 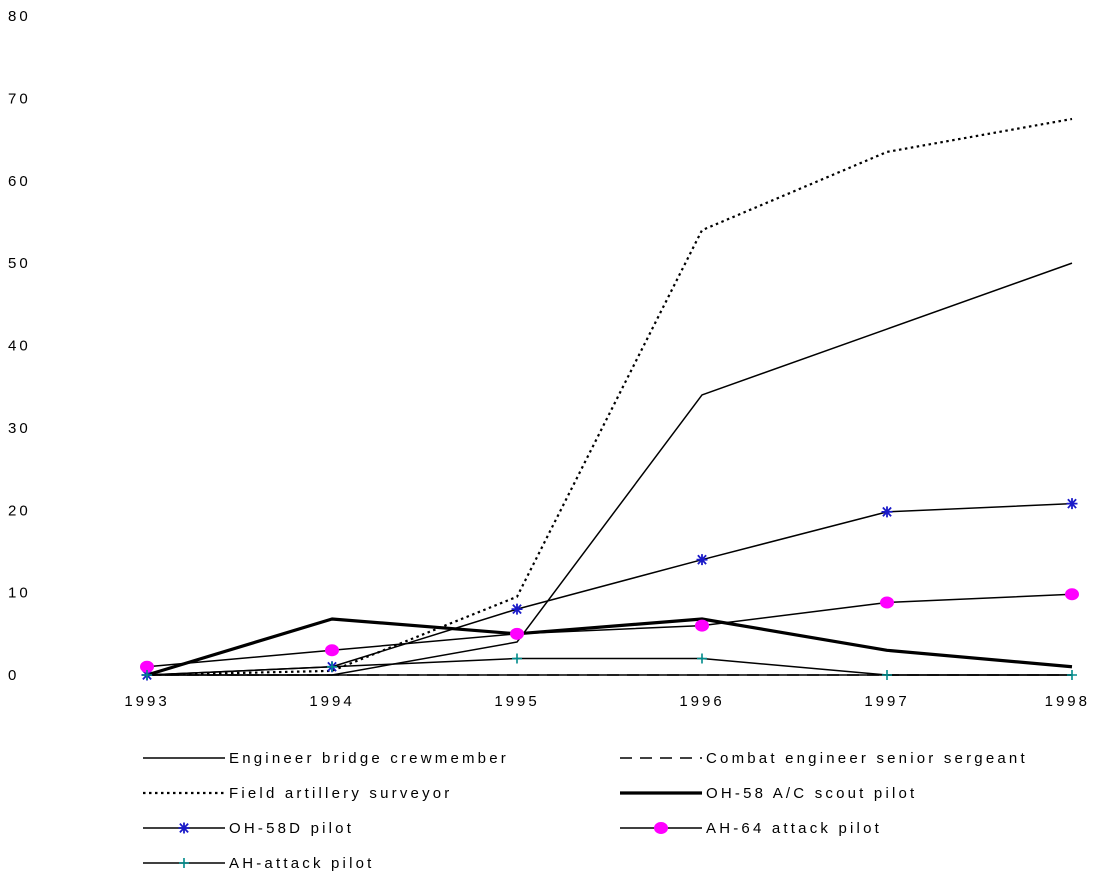 I want to click on legend-item: Field artillery surveyor, so click(x=298, y=793).